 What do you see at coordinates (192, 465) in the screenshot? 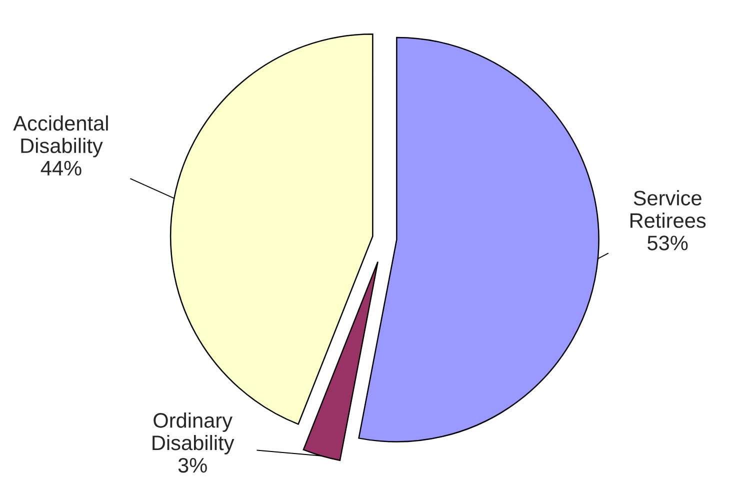
I see `data-label: 3%` at bounding box center [192, 465].